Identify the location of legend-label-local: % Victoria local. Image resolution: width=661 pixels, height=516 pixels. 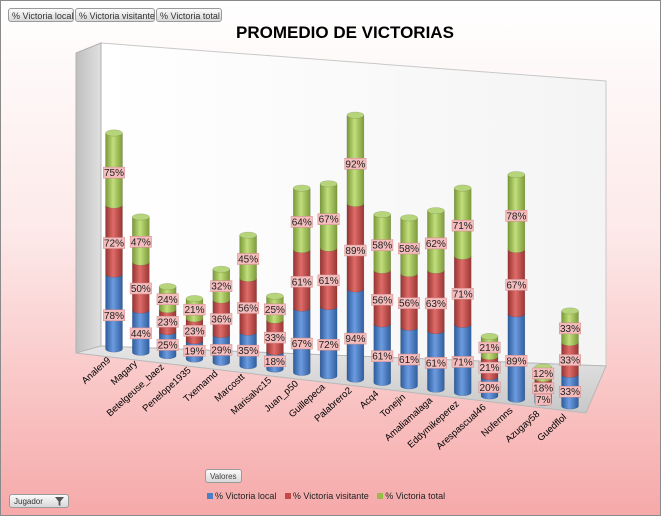
(246, 496).